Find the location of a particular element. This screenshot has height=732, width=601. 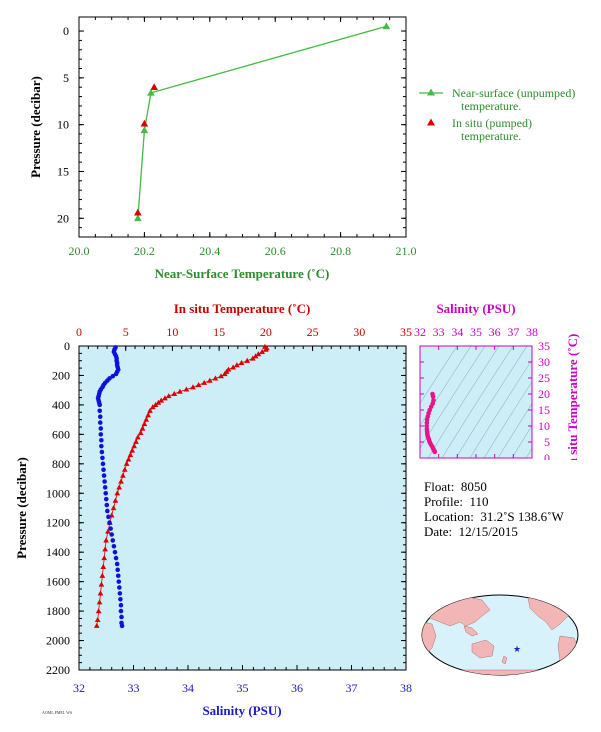

top-y-axis-label: Pressure (decibar) is located at coordinates (35, 127).